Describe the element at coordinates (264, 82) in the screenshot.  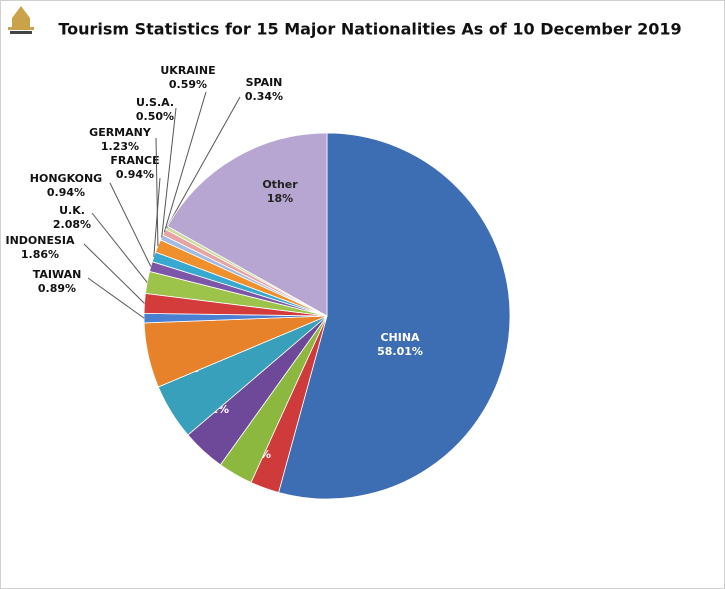
I see `category-label: SPAIN` at that location.